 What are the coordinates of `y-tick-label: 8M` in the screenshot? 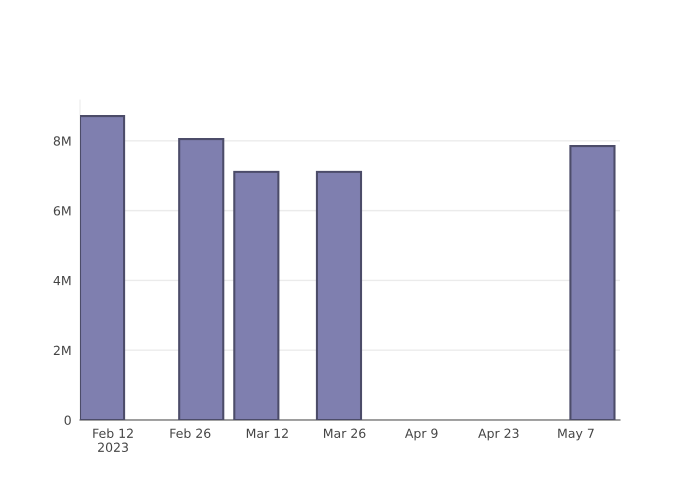 It's located at (62, 141).